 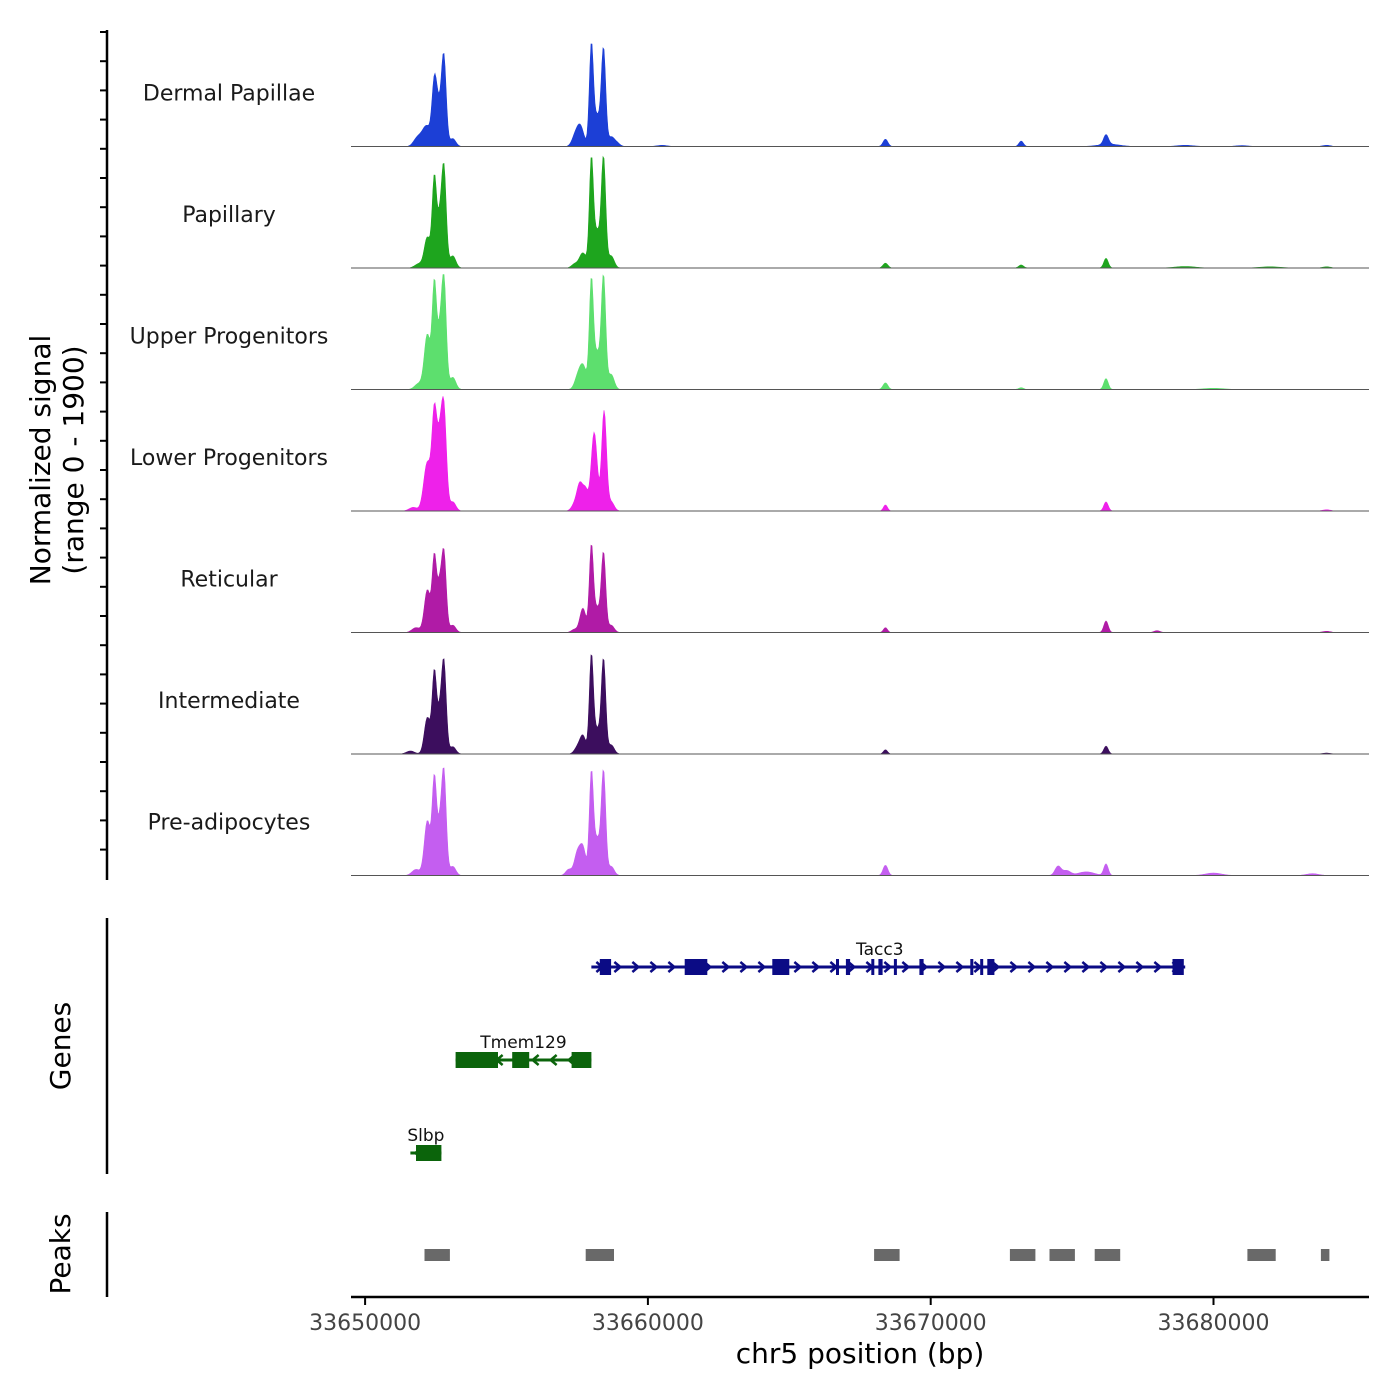 What do you see at coordinates (229, 701) in the screenshot?
I see `track-label: Intermediate` at bounding box center [229, 701].